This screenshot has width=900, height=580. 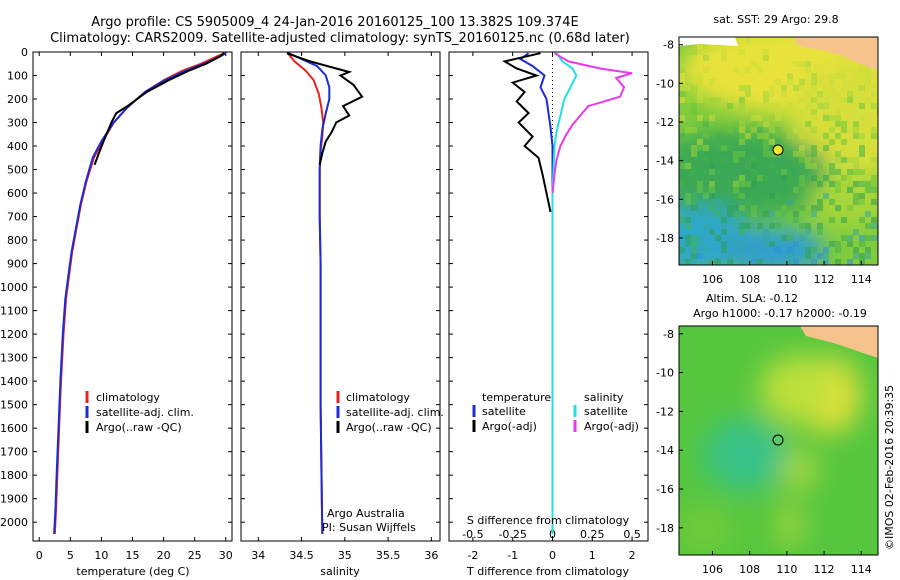 I want to click on x-tick-label: 15, so click(x=133, y=555).